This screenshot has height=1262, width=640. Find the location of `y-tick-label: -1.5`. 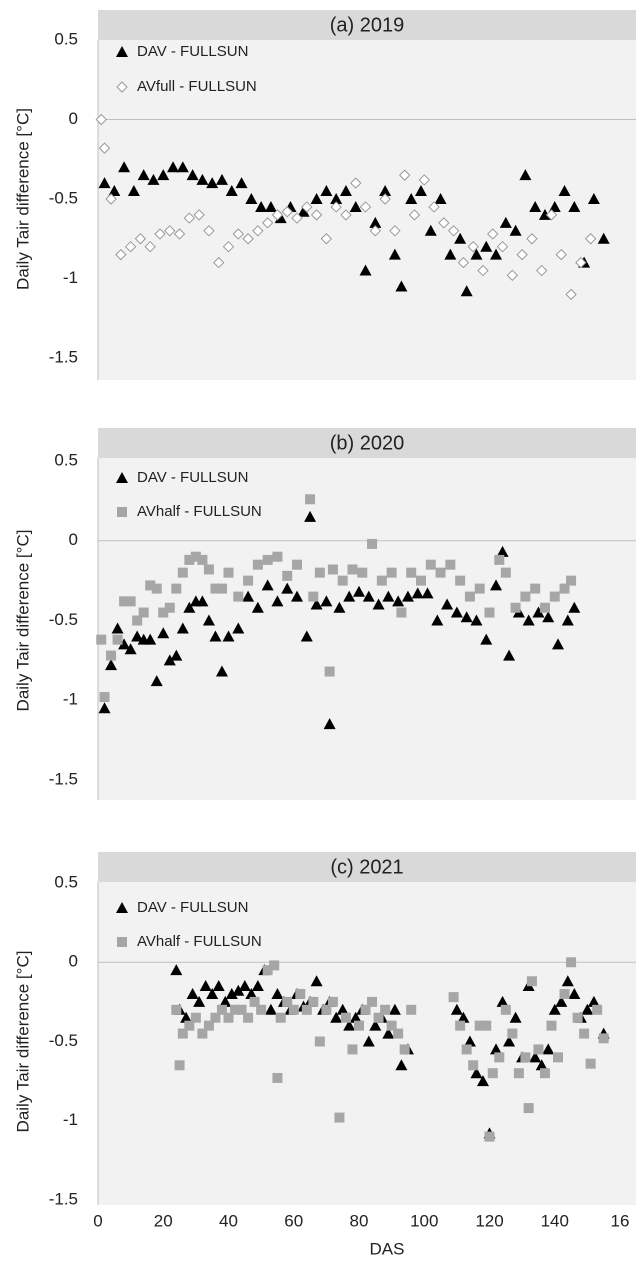

y-tick-label: -1.5 is located at coordinates (63, 1198).